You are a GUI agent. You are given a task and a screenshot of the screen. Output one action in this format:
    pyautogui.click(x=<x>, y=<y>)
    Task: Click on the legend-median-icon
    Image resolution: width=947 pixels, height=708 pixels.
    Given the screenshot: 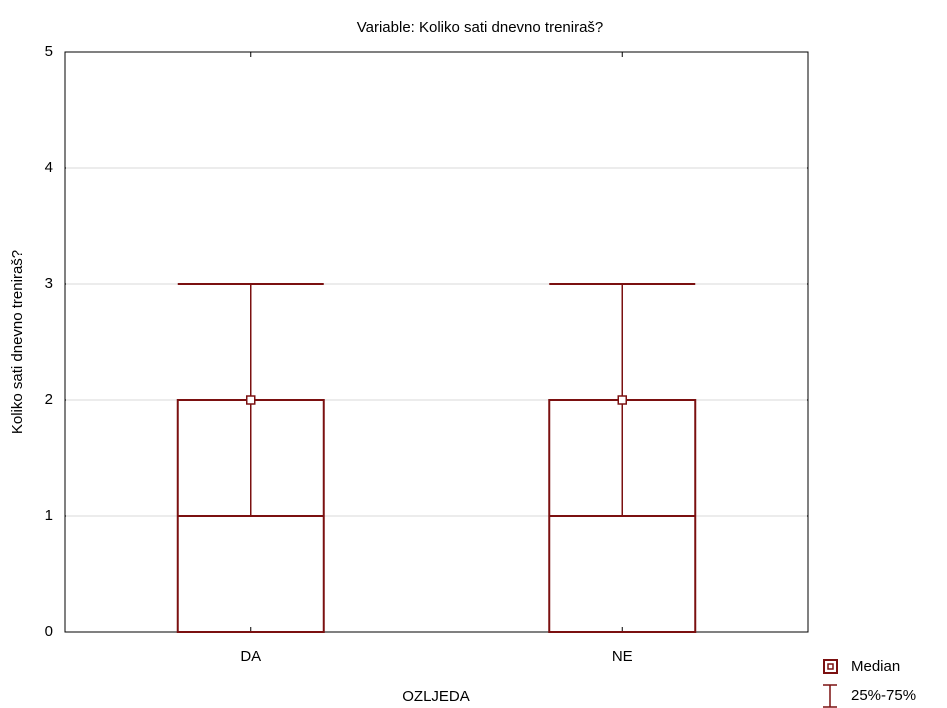 What is the action you would take?
    pyautogui.click(x=830, y=666)
    